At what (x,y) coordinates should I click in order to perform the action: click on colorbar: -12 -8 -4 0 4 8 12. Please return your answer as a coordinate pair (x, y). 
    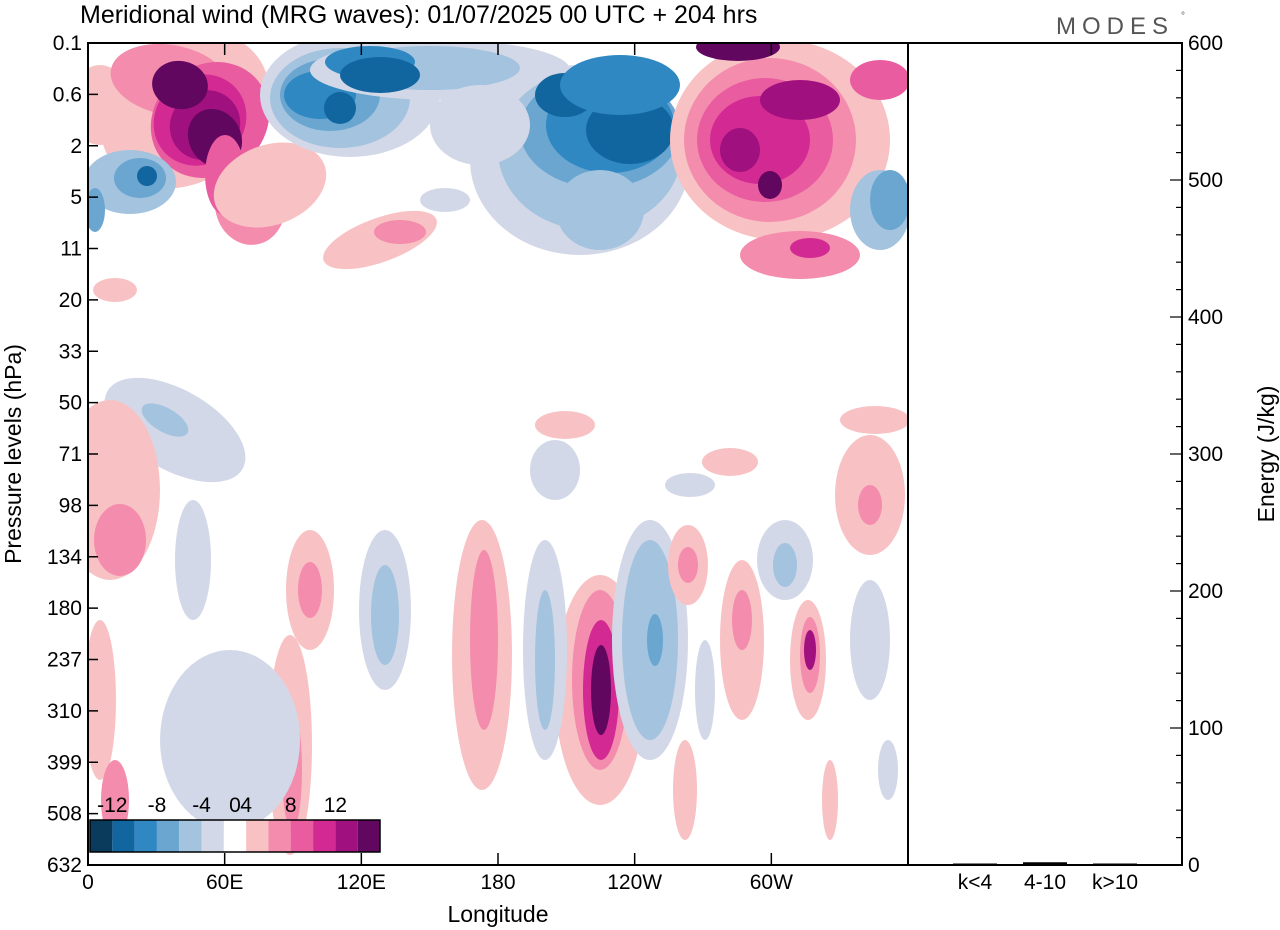
    Looking at the image, I should click on (235, 823).